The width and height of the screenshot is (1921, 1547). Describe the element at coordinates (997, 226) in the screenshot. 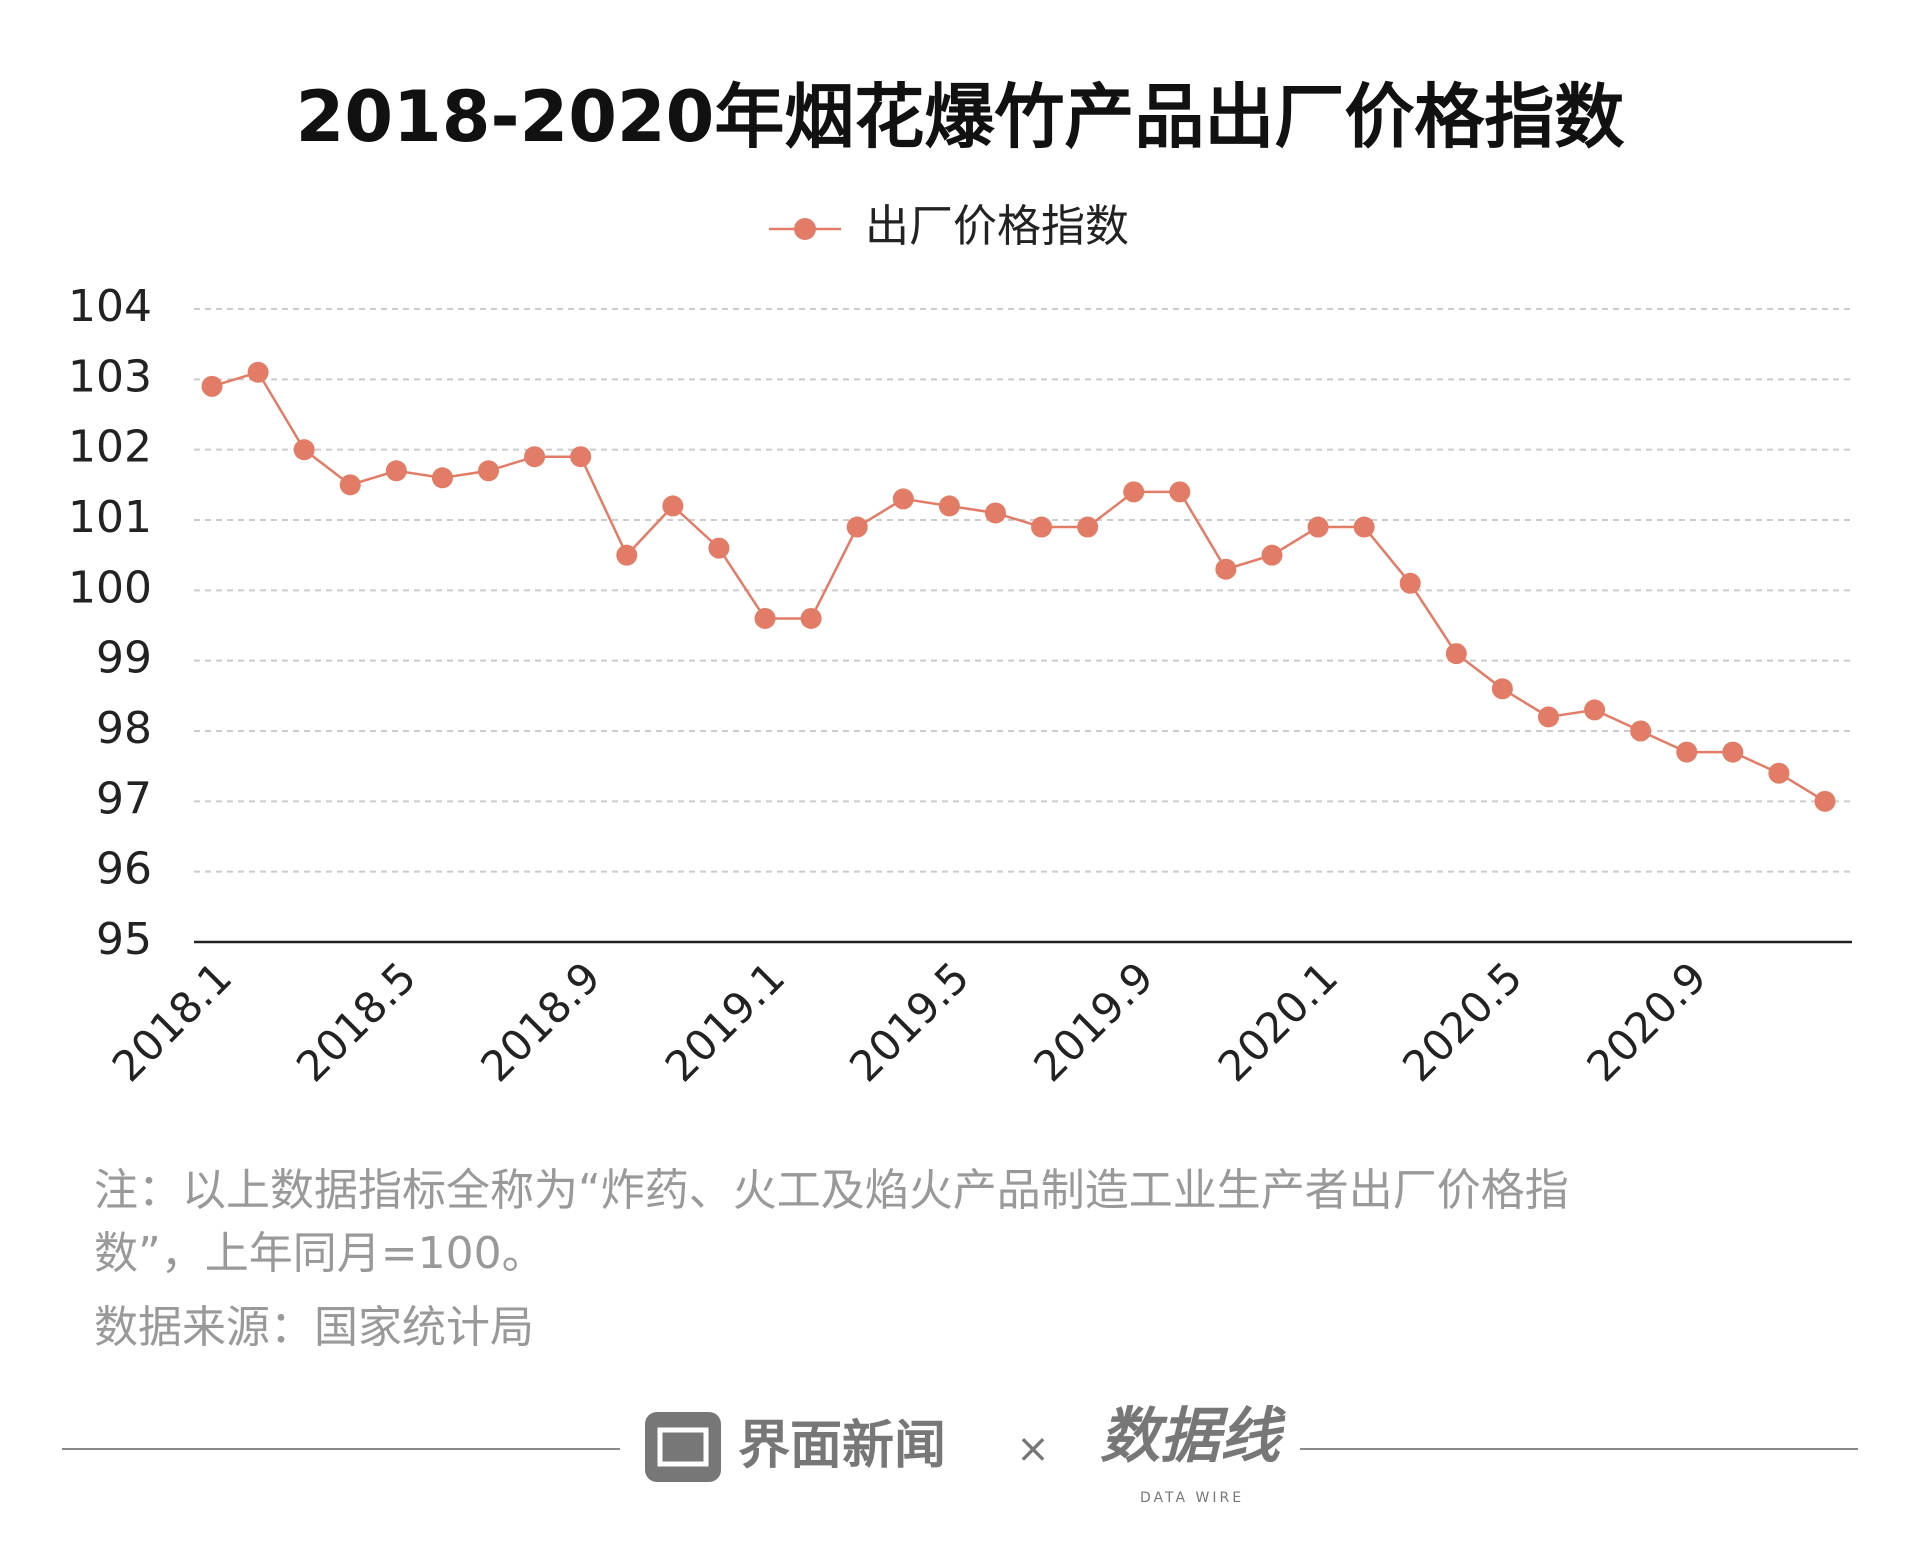

I see `legend-label: 出厂价格指数` at that location.